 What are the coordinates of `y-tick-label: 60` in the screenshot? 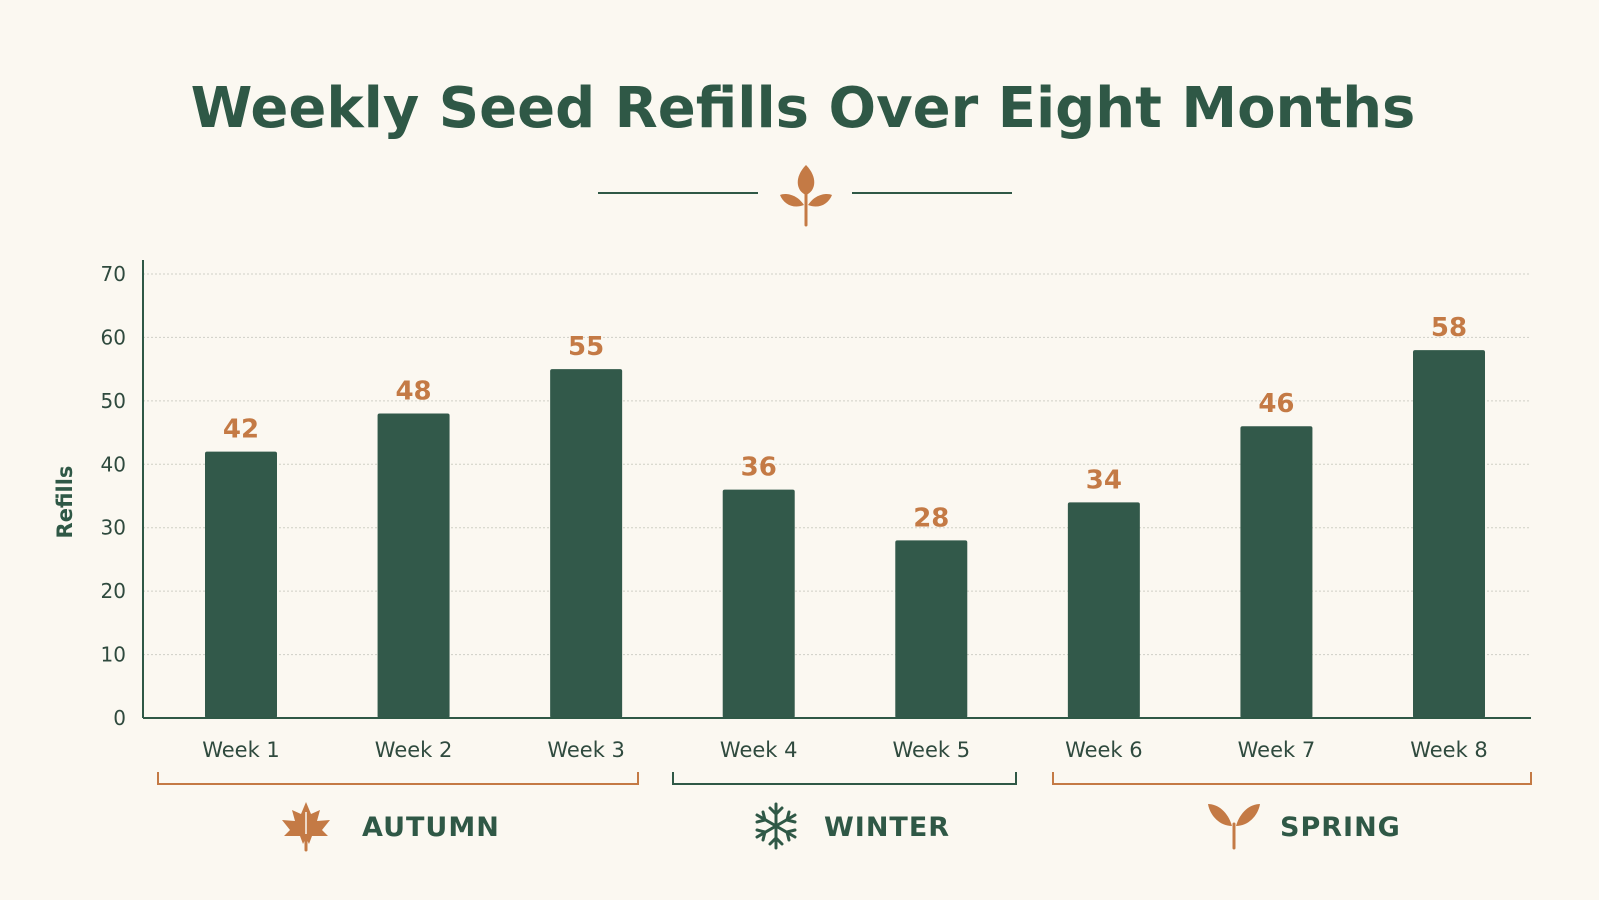 It's located at (113, 337).